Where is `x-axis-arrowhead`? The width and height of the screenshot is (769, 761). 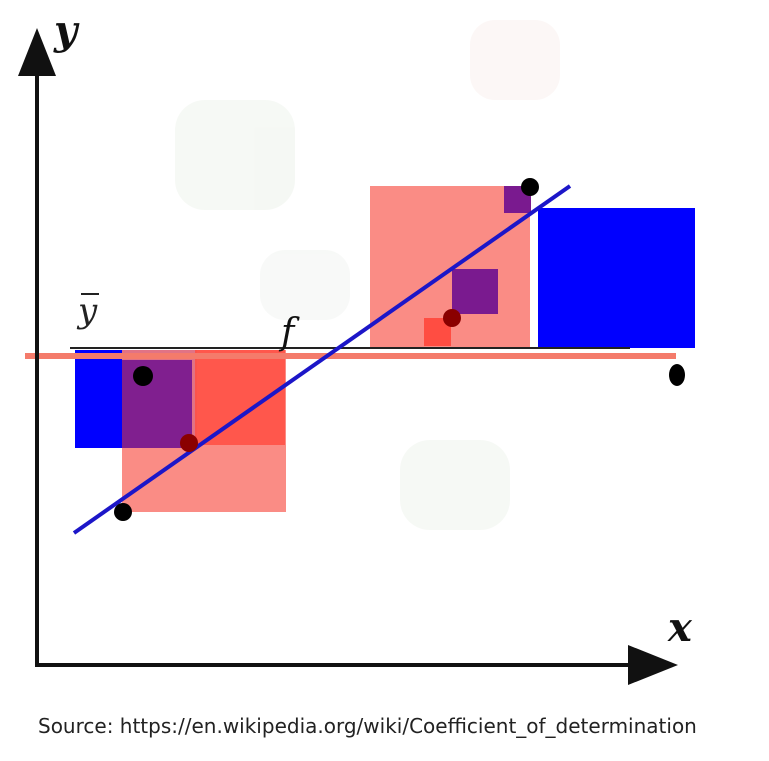 x-axis-arrowhead is located at coordinates (653, 665).